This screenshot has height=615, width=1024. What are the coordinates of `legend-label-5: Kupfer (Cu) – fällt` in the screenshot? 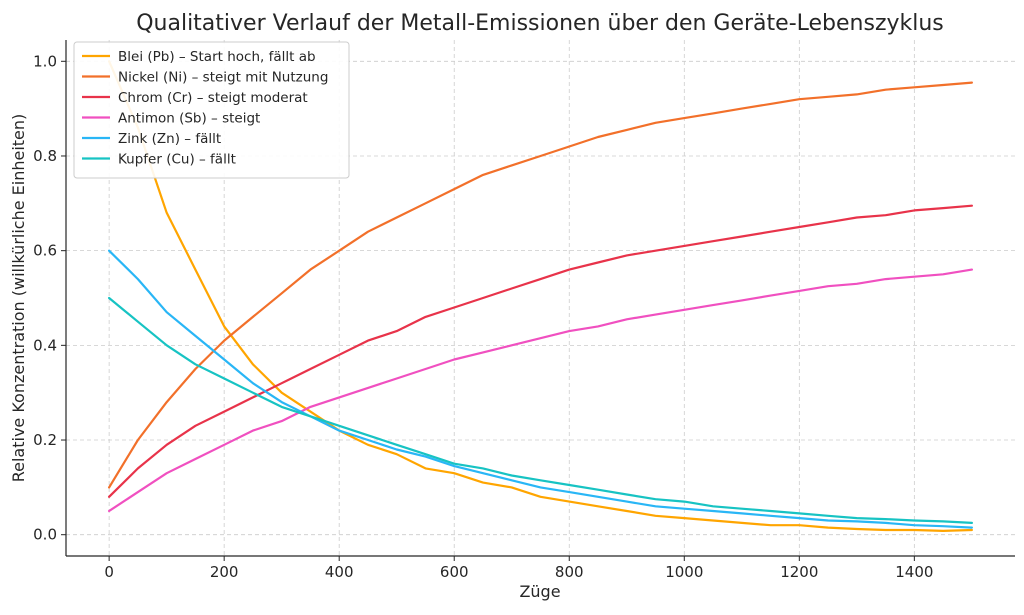 It's located at (177, 160).